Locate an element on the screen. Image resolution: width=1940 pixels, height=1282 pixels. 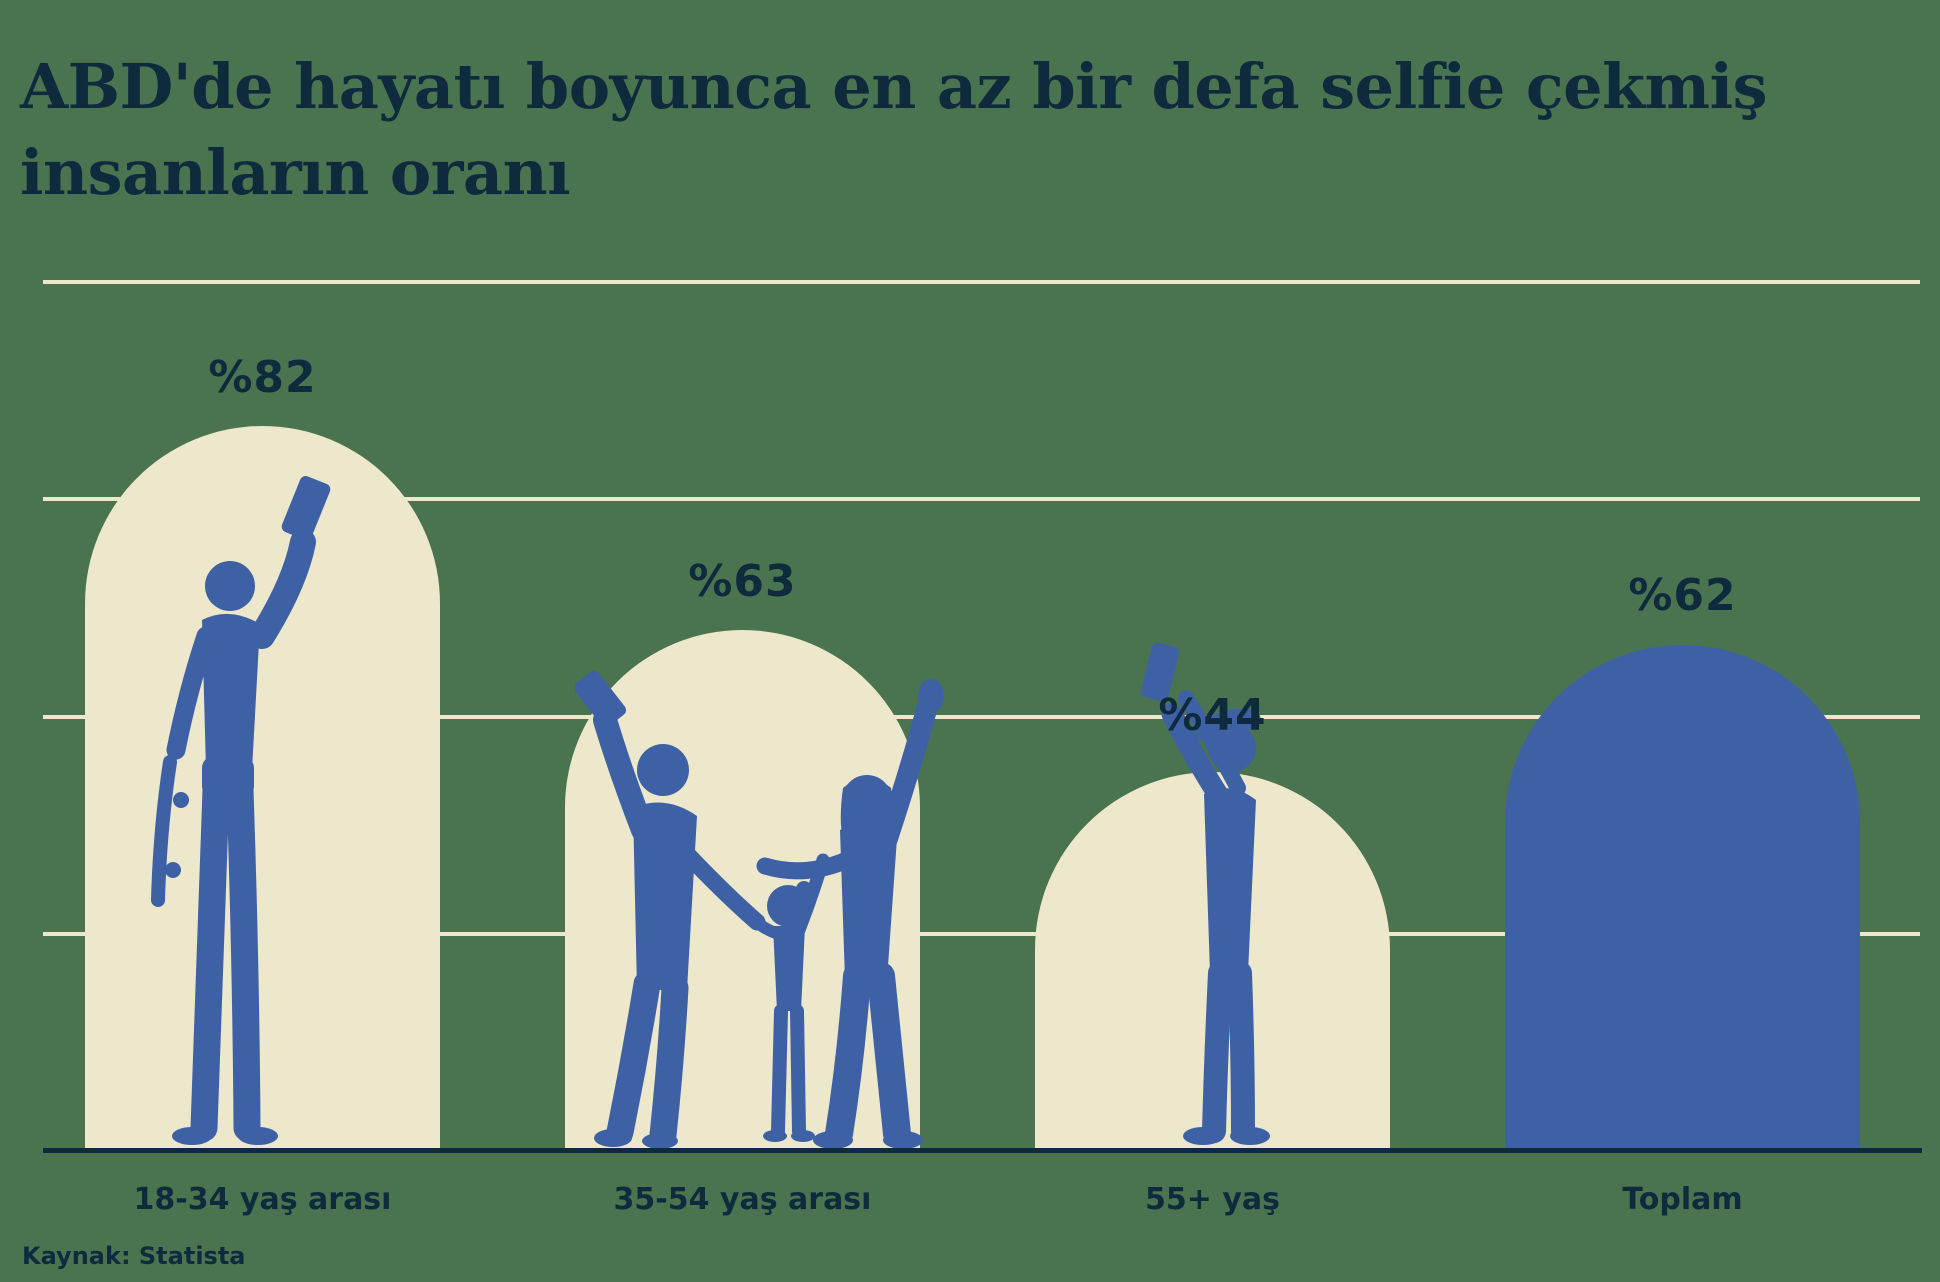
category-label-total: Toplam is located at coordinates (1682, 1199).